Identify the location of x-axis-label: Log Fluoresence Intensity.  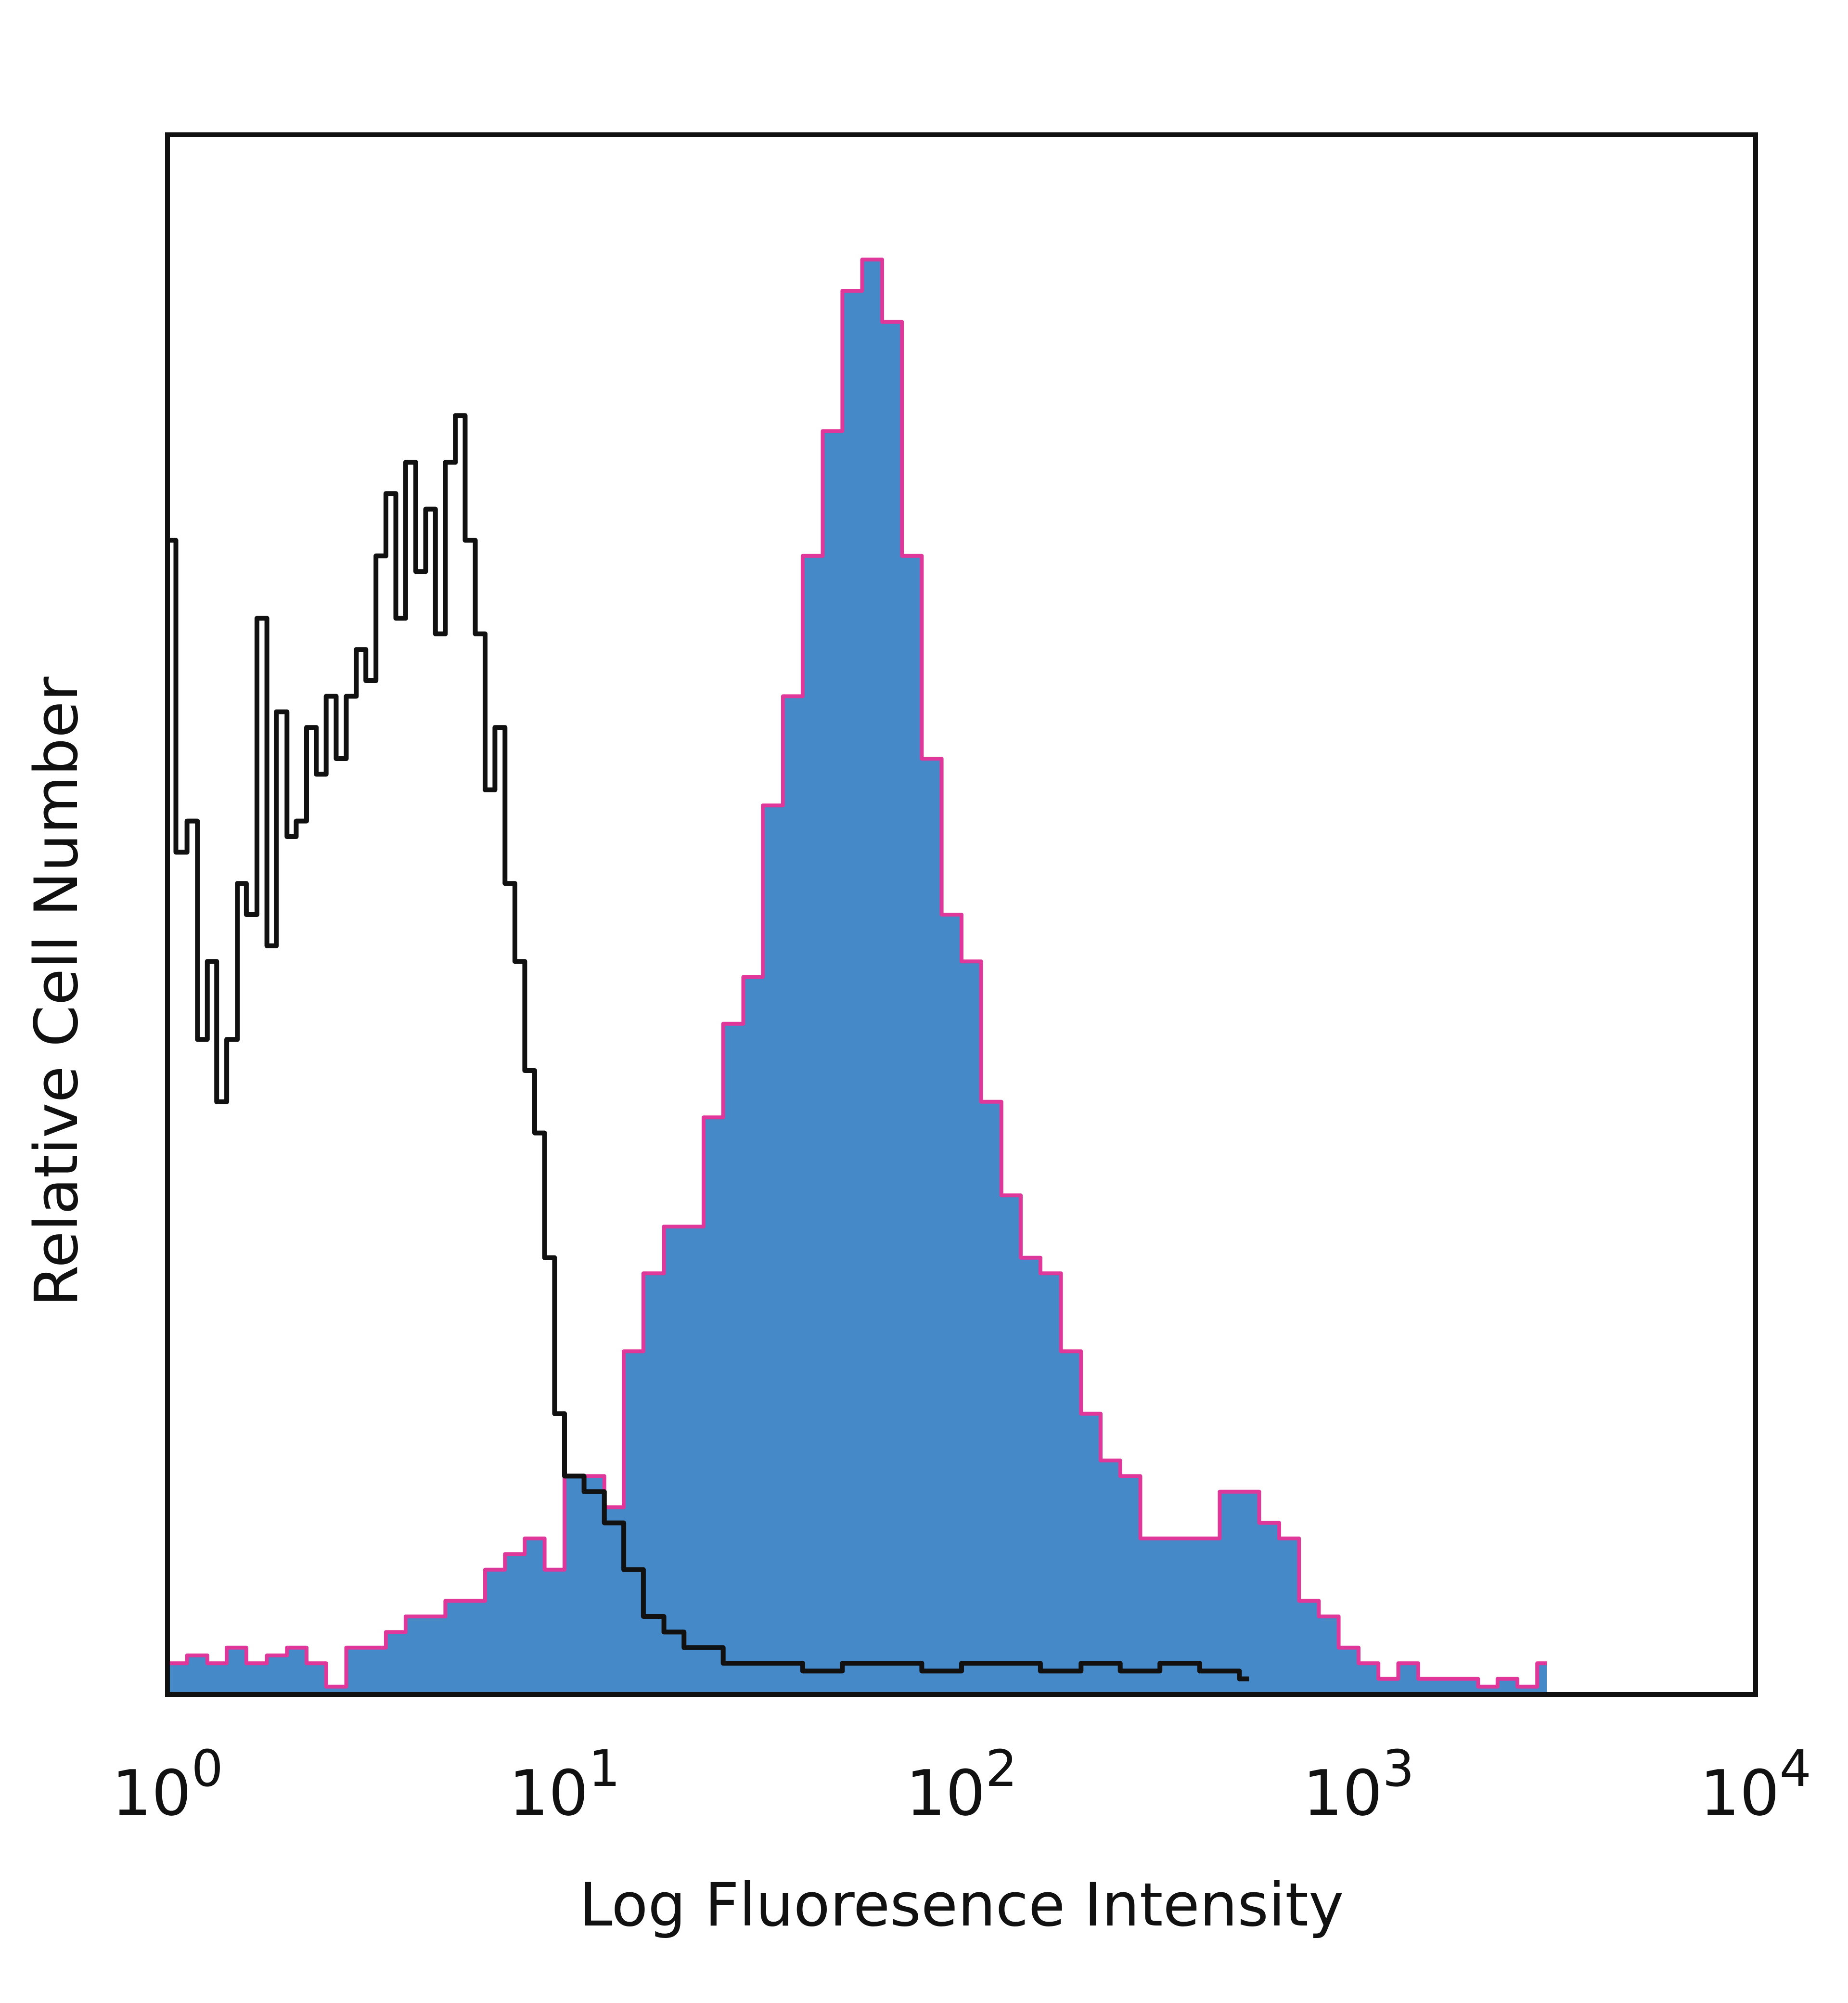
(961, 1905).